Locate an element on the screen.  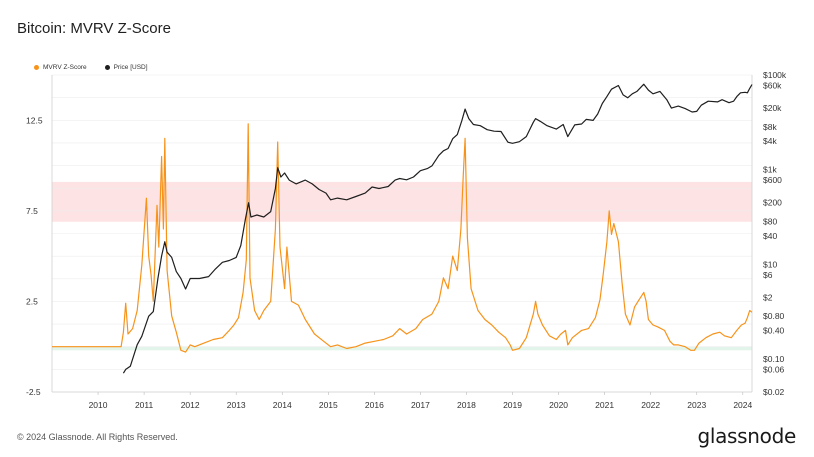
y-left-tick-label: 2.5 is located at coordinates (32, 301).